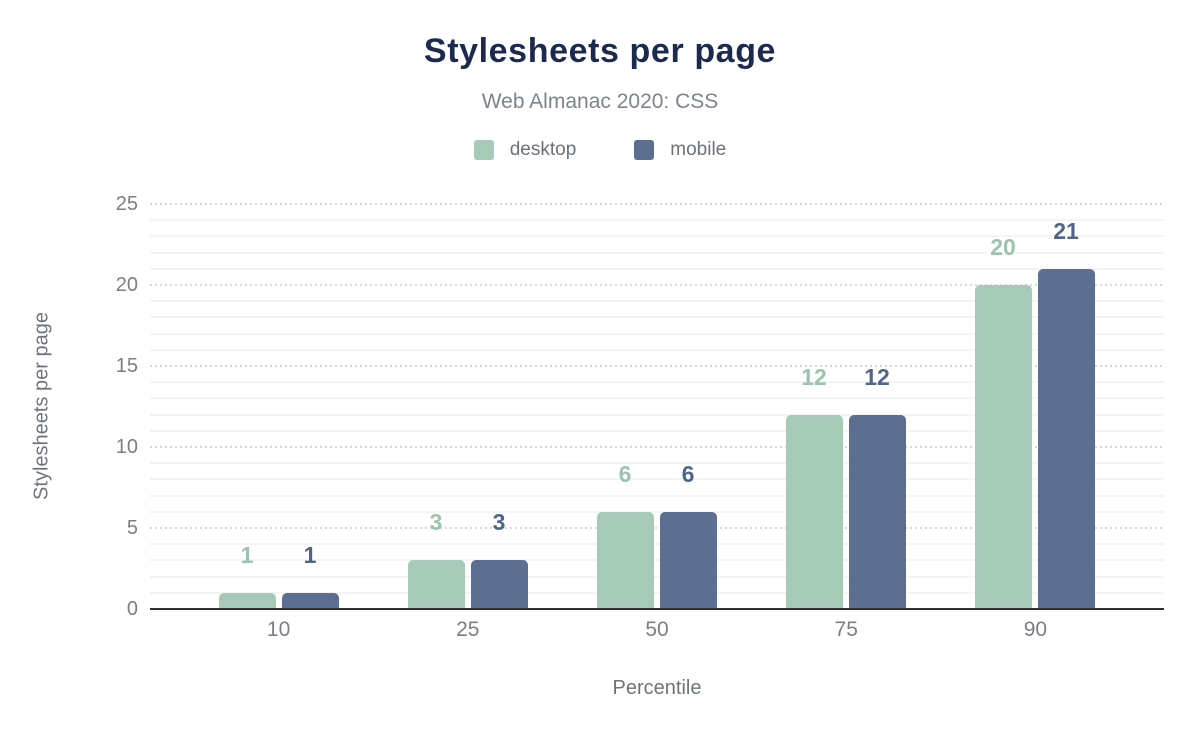  I want to click on x-tick-50: 50, so click(657, 629).